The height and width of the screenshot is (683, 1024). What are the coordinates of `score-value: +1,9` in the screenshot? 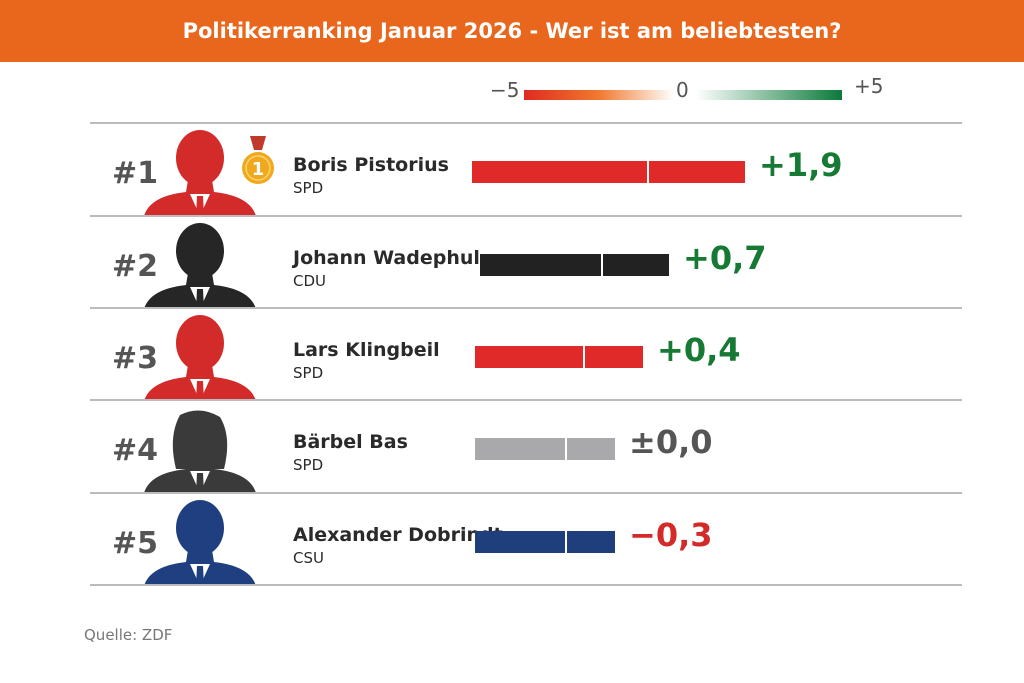 It's located at (801, 165).